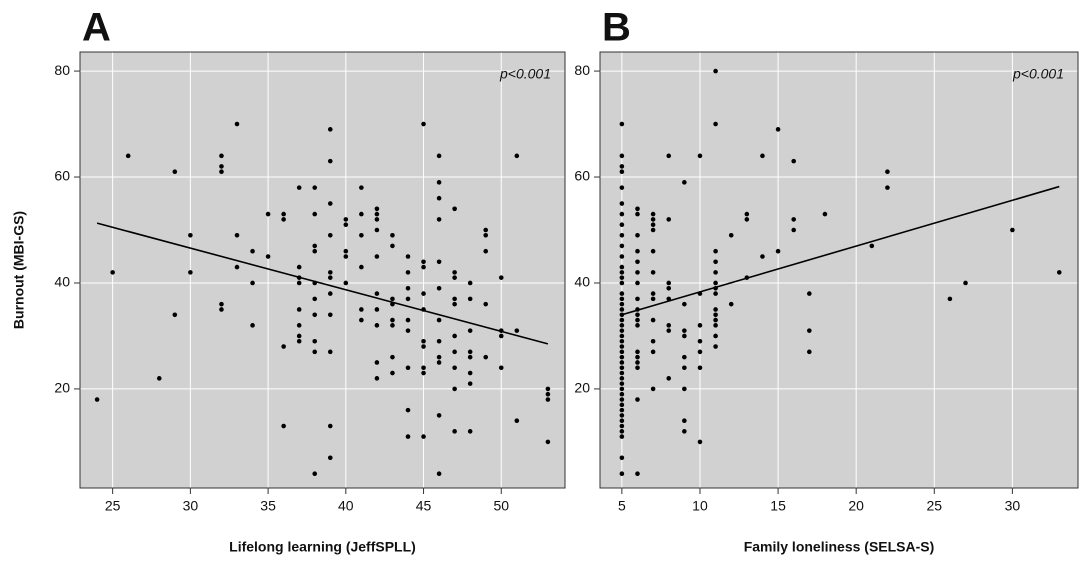  Describe the element at coordinates (1013, 506) in the screenshot. I see `x-tick-label: 30` at that location.